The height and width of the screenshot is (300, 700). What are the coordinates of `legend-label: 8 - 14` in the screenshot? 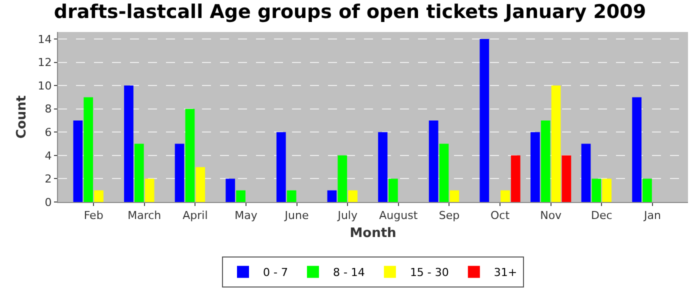 It's located at (348, 273).